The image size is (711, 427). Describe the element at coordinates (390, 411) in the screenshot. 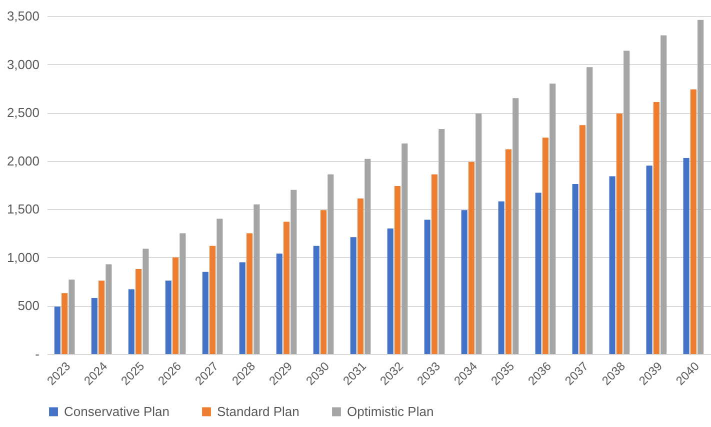

I see `legend-label: Optimistic Plan` at that location.